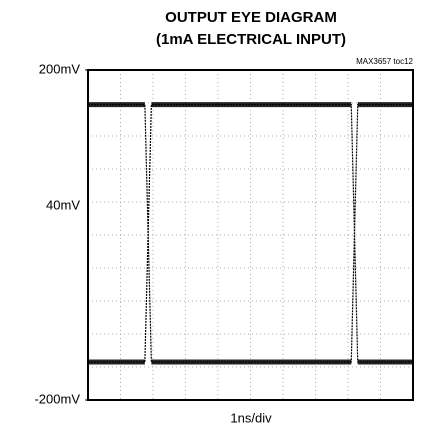  What do you see at coordinates (63, 204) in the screenshot?
I see `y-axis-label: 40mV` at bounding box center [63, 204].